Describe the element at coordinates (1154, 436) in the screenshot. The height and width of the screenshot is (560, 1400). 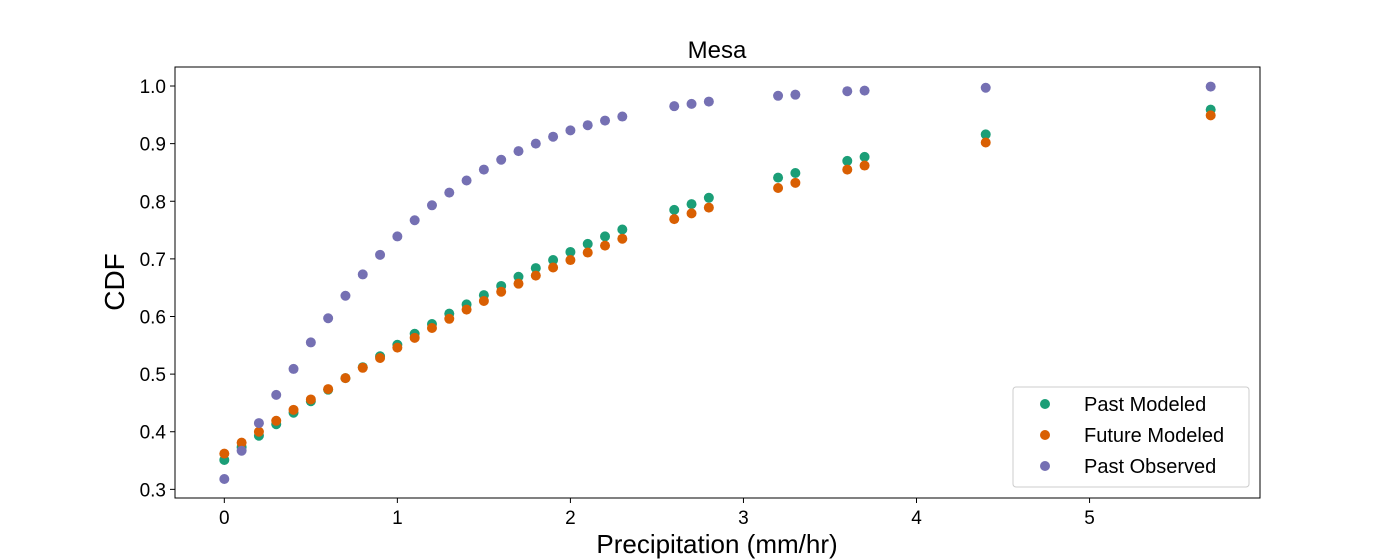
I see `legend-label: Future Modeled` at that location.